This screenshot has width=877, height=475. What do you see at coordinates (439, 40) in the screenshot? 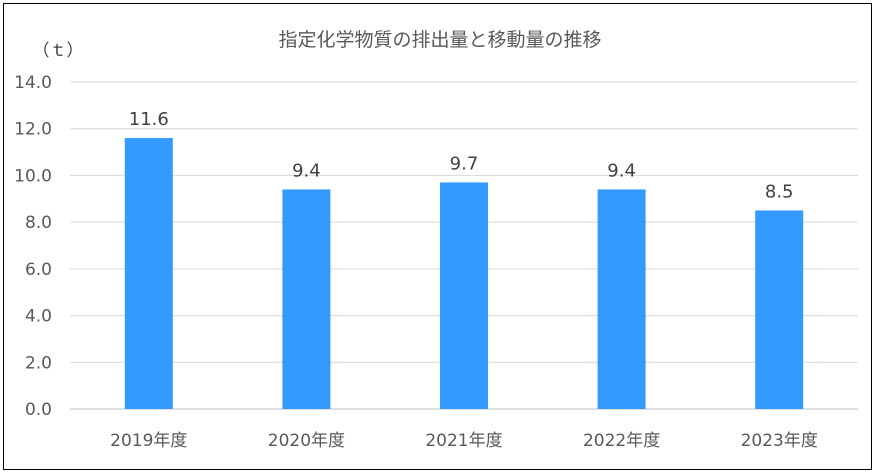
I see `chart-title: 指定化学物質の排出量と移動量の推移` at bounding box center [439, 40].